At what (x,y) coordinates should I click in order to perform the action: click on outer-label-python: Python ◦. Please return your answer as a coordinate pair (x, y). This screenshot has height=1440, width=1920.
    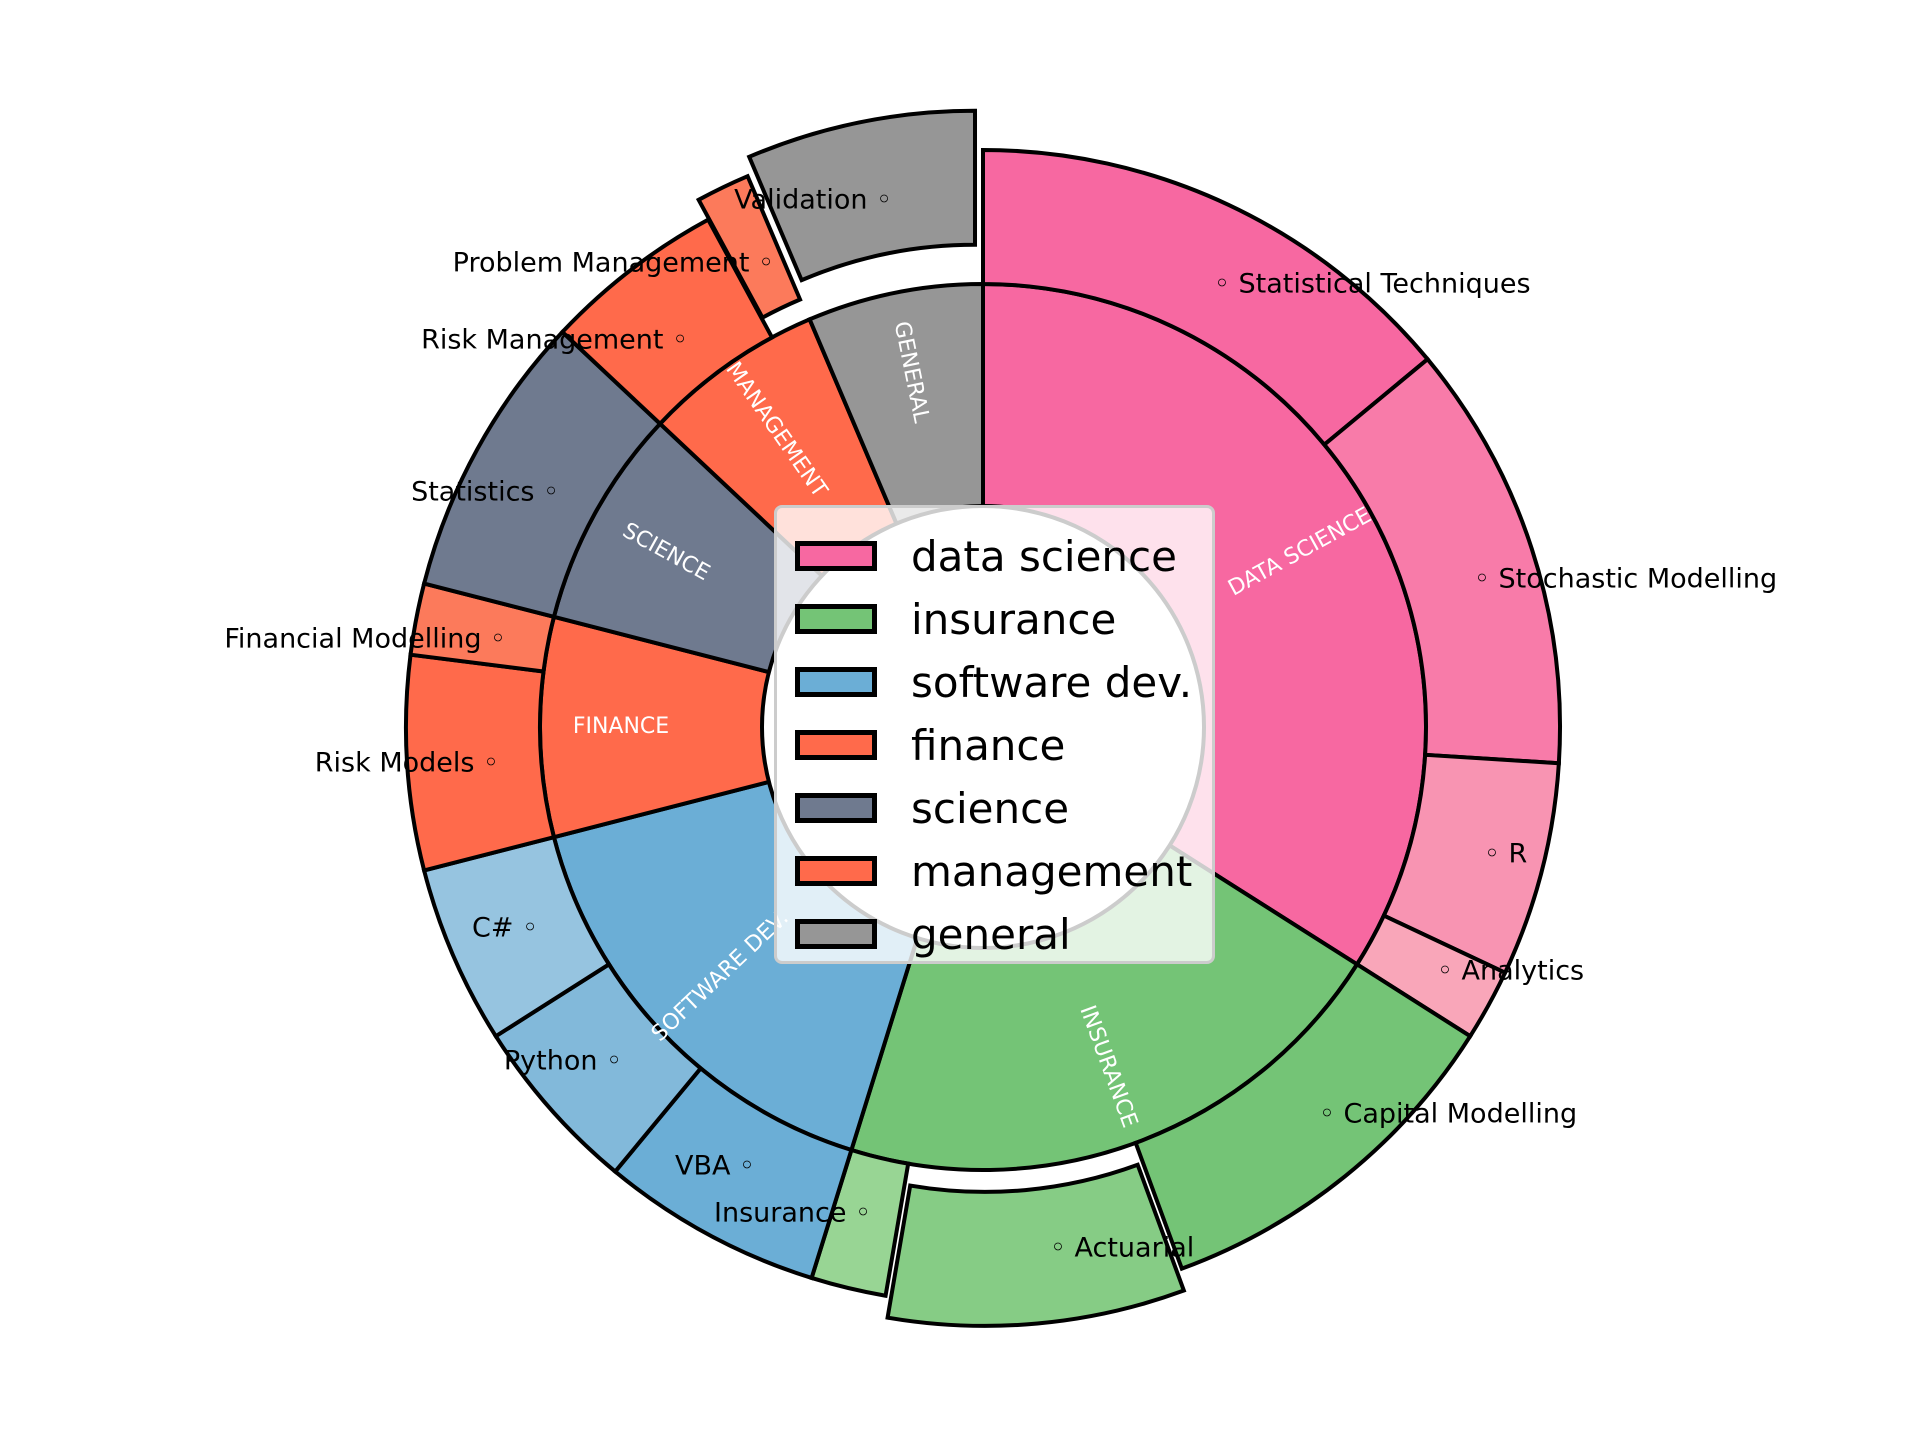
    Looking at the image, I should click on (563, 1061).